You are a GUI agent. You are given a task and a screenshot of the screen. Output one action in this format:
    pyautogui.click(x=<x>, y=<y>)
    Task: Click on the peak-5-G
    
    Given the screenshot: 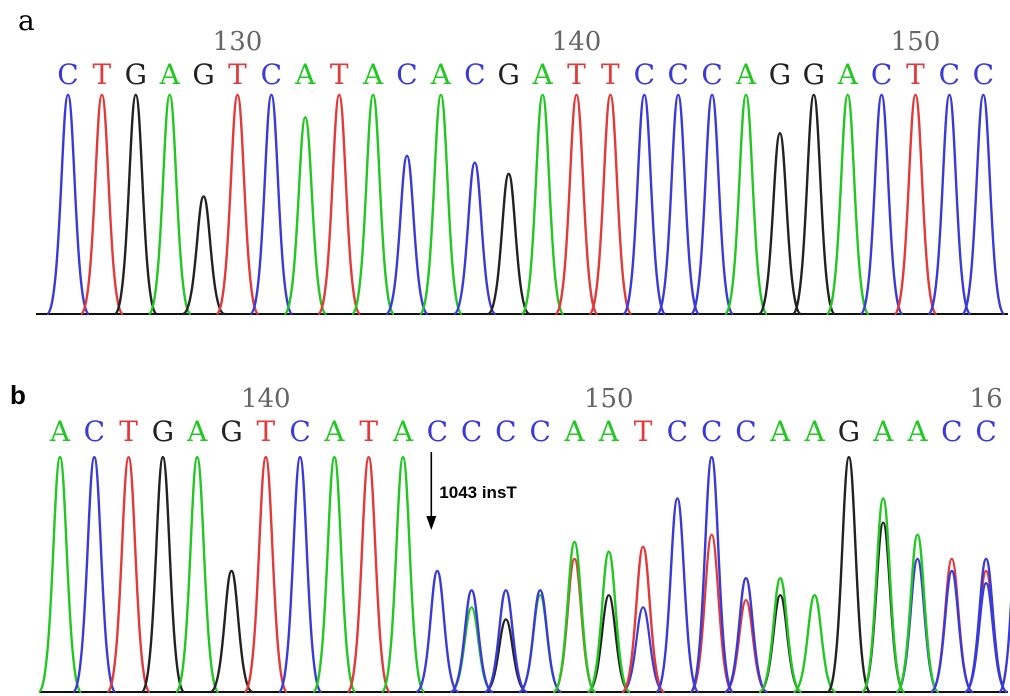 What is the action you would take?
    pyautogui.click(x=231, y=631)
    